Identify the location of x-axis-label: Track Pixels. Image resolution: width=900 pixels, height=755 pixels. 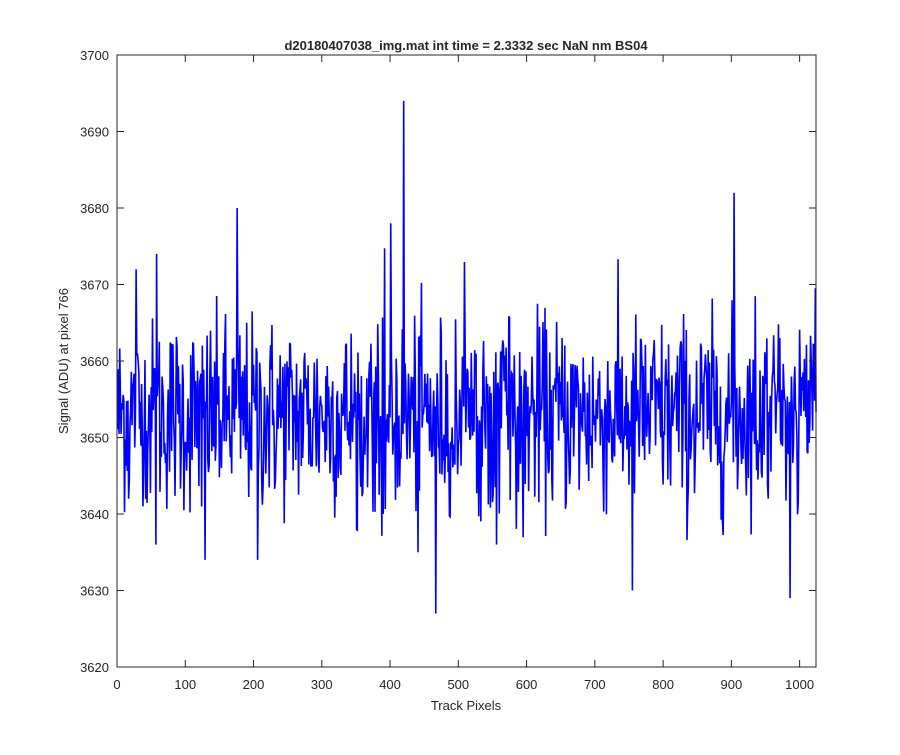
(466, 705).